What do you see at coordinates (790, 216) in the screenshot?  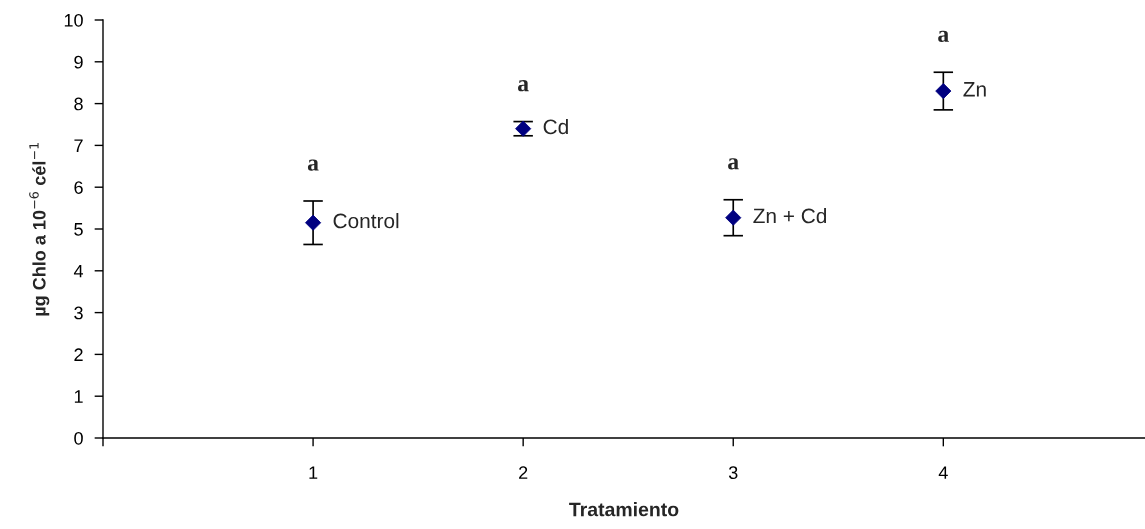 I see `annotation: Zn + Cd` at bounding box center [790, 216].